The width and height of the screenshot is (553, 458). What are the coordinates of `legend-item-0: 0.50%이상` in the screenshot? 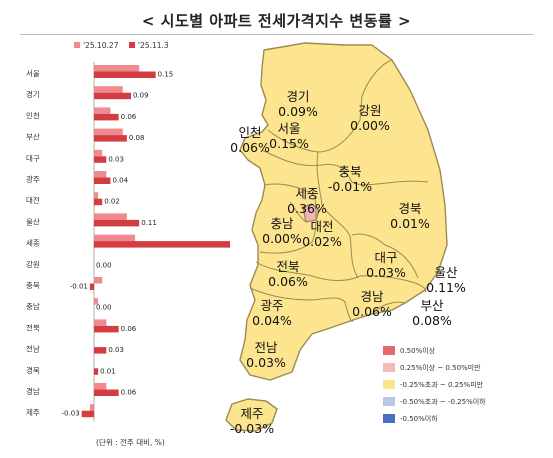 It's located at (434, 350).